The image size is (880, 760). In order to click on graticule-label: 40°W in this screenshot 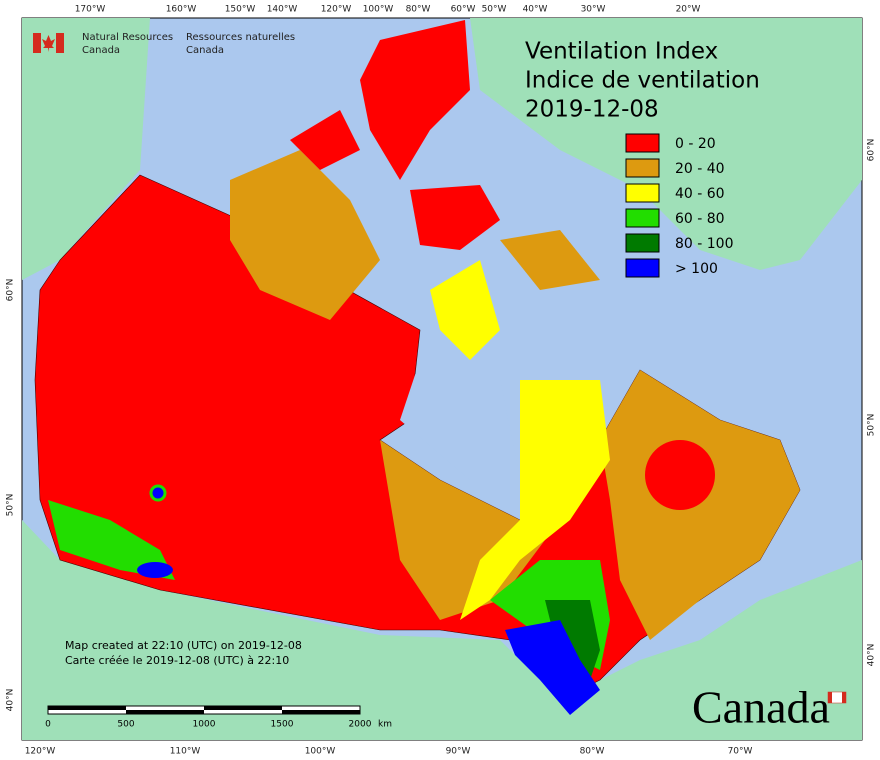, I will do `click(535, 10)`.